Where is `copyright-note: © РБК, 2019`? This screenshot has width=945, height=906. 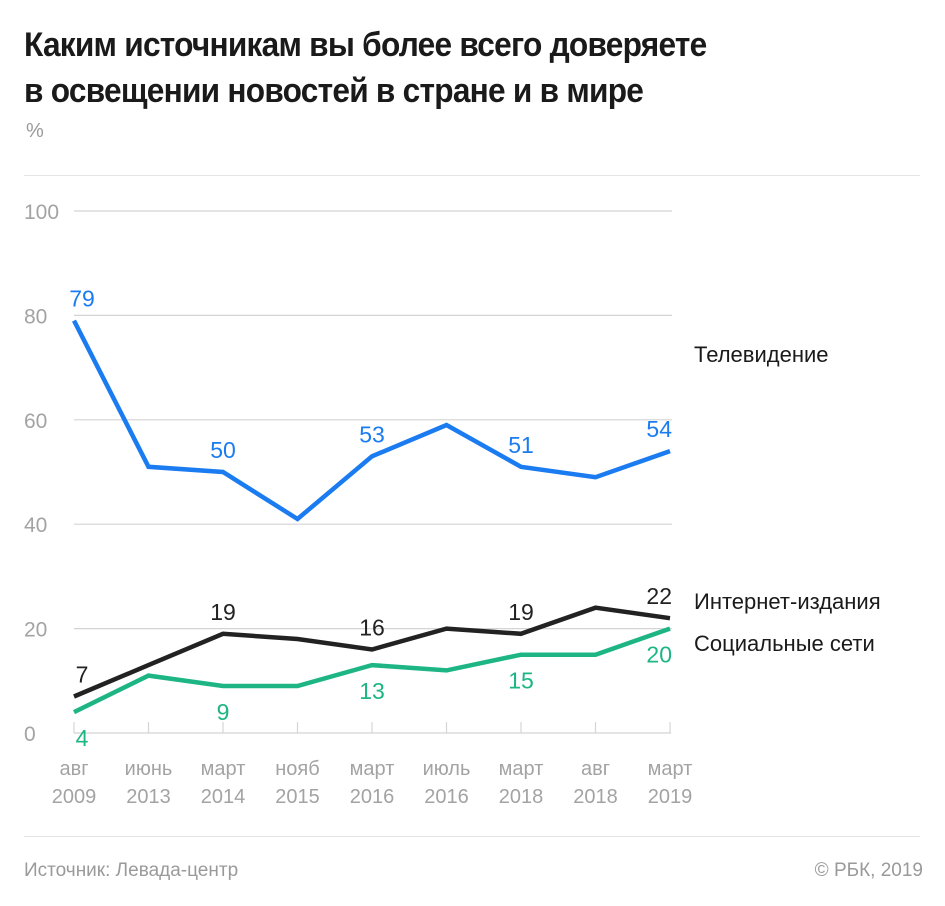 copyright-note: © РБК, 2019 is located at coordinates (868, 870).